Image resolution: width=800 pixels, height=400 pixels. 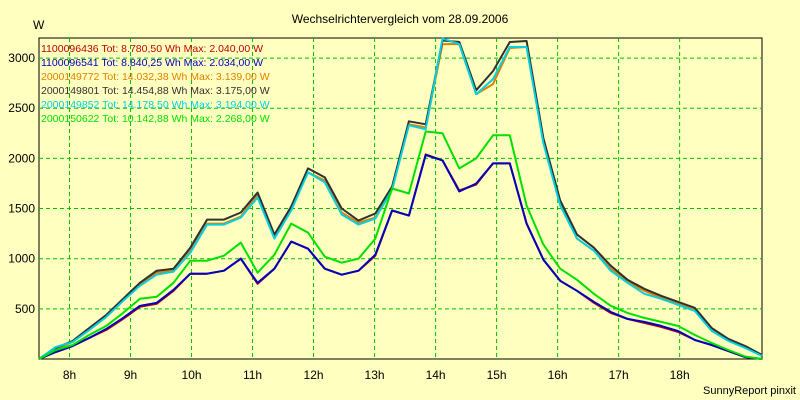 I want to click on x-tick-label: 13h, so click(x=375, y=375).